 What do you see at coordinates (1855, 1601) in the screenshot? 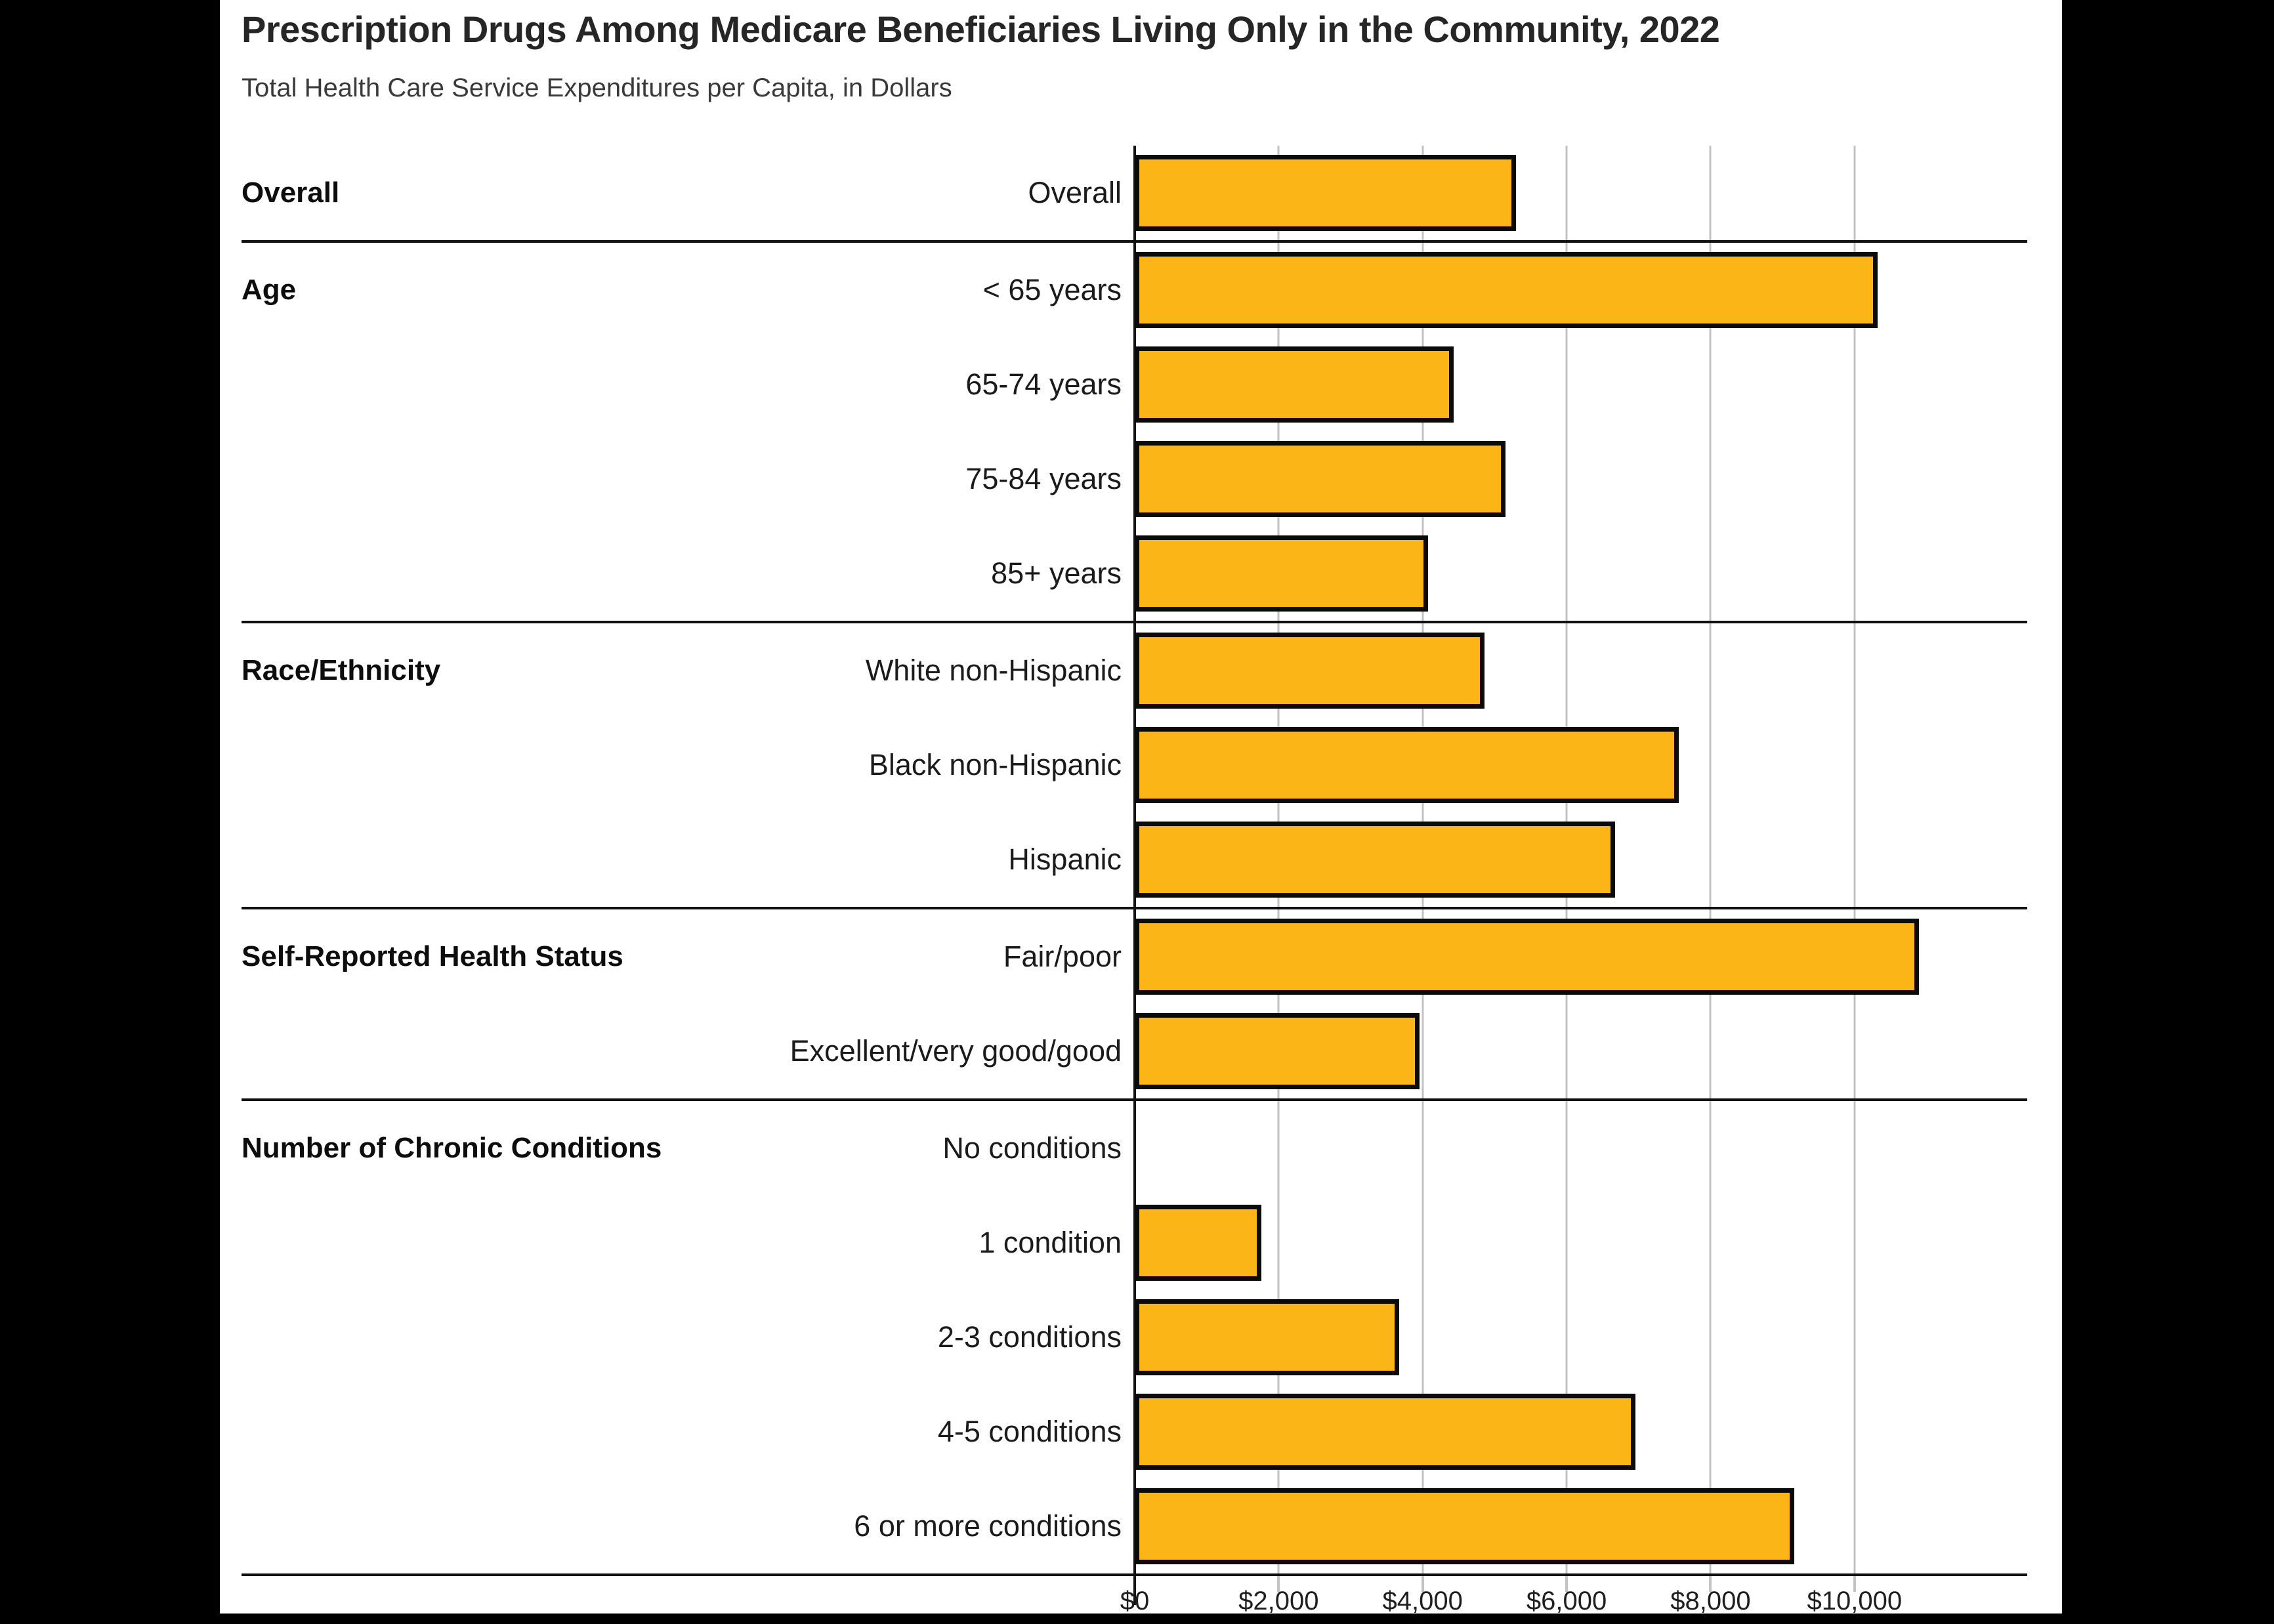
I see `x-tick-label: $10,000` at bounding box center [1855, 1601].